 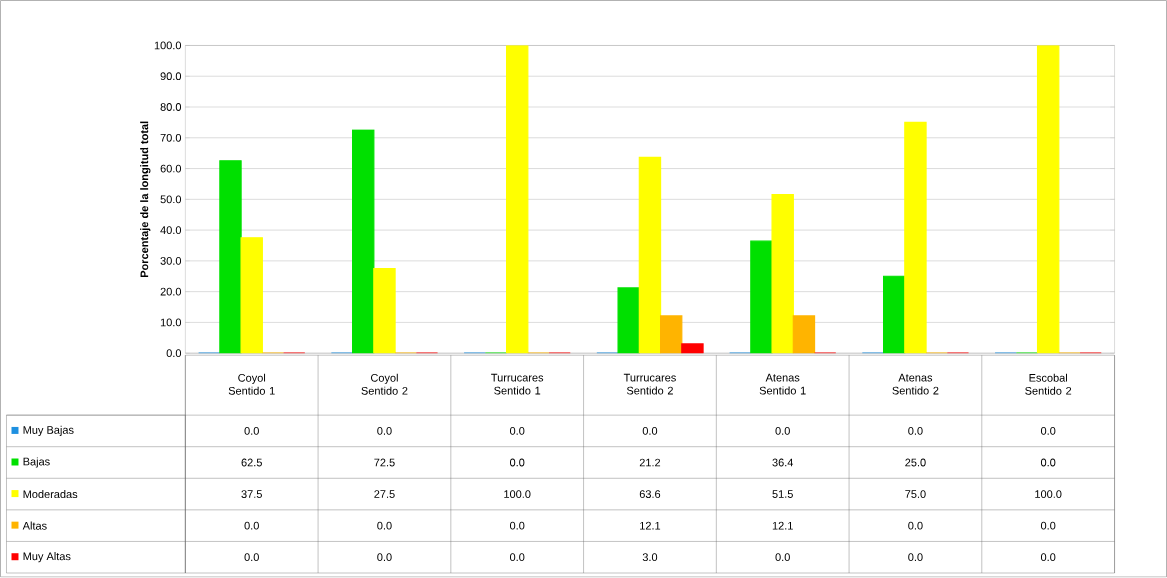 What do you see at coordinates (384, 494) in the screenshot?
I see `data-label: 27.5` at bounding box center [384, 494].